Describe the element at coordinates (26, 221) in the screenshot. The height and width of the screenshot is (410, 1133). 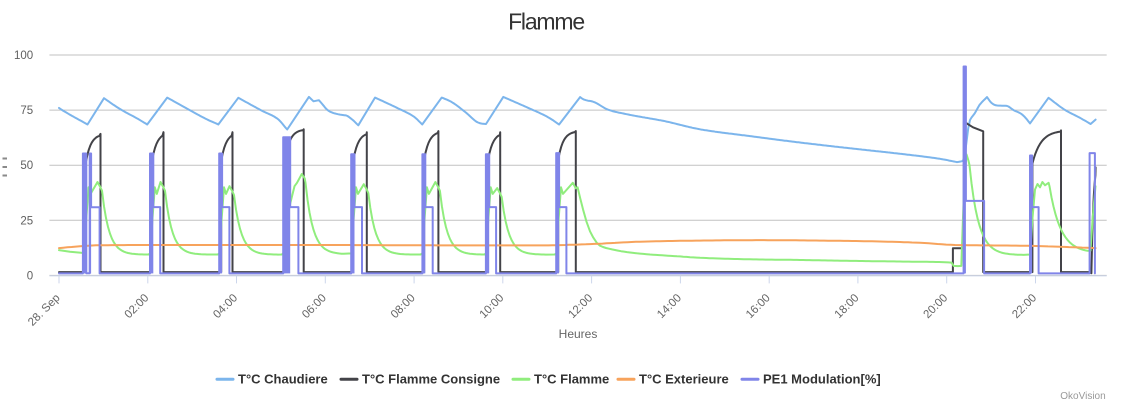
I see `svg-text: 25` at that location.